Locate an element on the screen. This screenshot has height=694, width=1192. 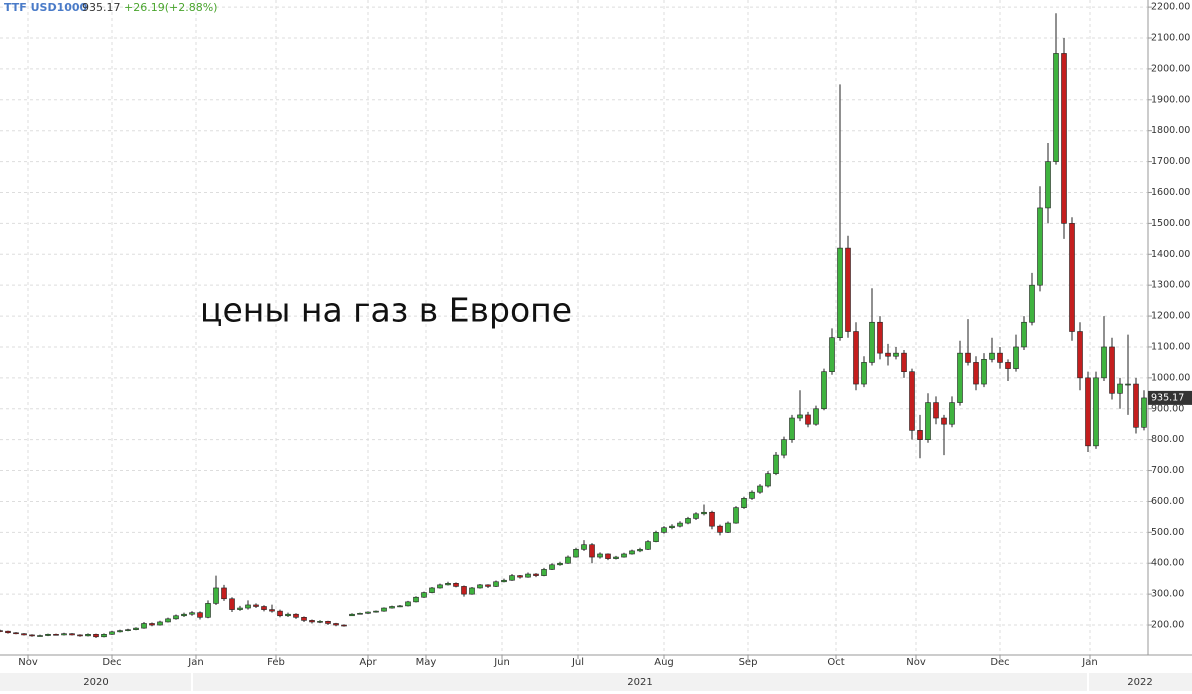
x-tick-label: May is located at coordinates (426, 662).